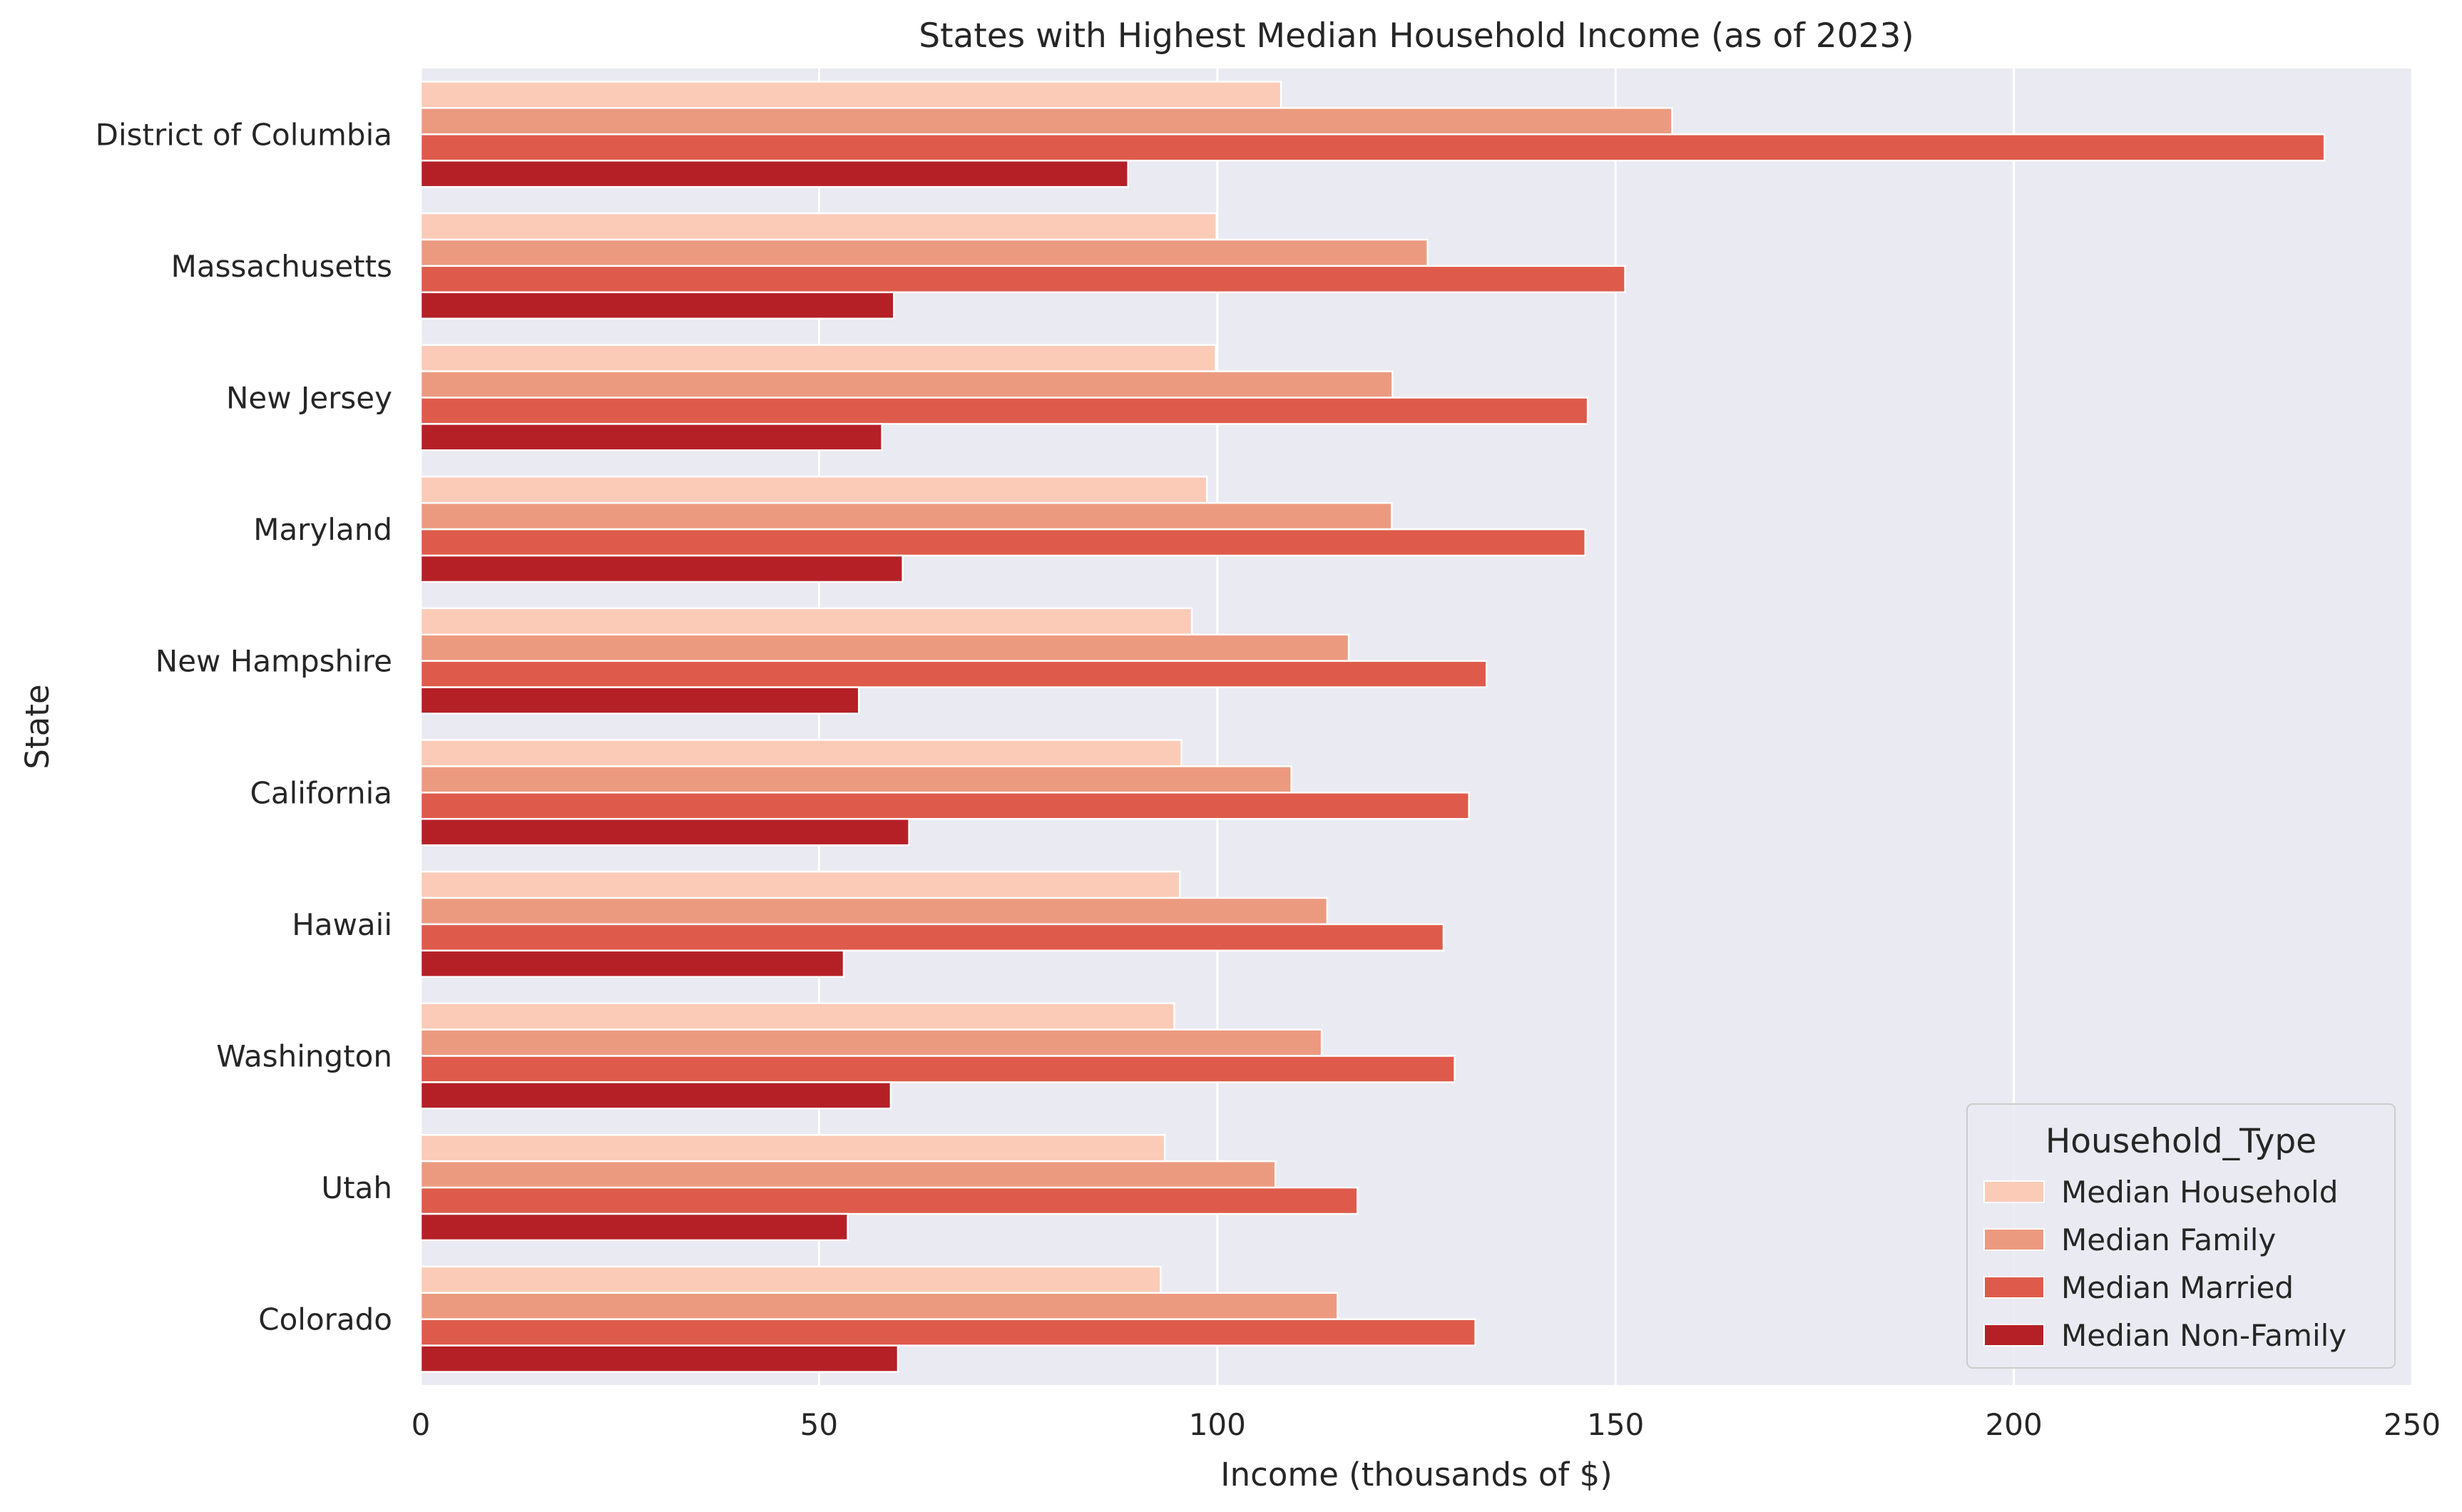  What do you see at coordinates (2181, 1141) in the screenshot?
I see `legend-title: Household_Type` at bounding box center [2181, 1141].